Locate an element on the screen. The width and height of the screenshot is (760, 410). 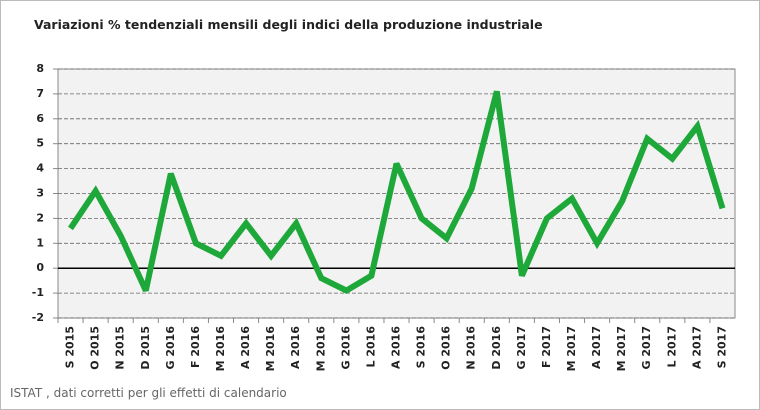
x-tick-label: O 2015 is located at coordinates (95, 348).